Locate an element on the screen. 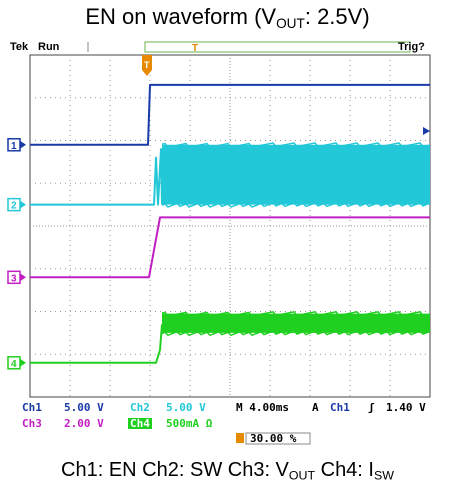  timebase: M 4.00ms is located at coordinates (262, 407).